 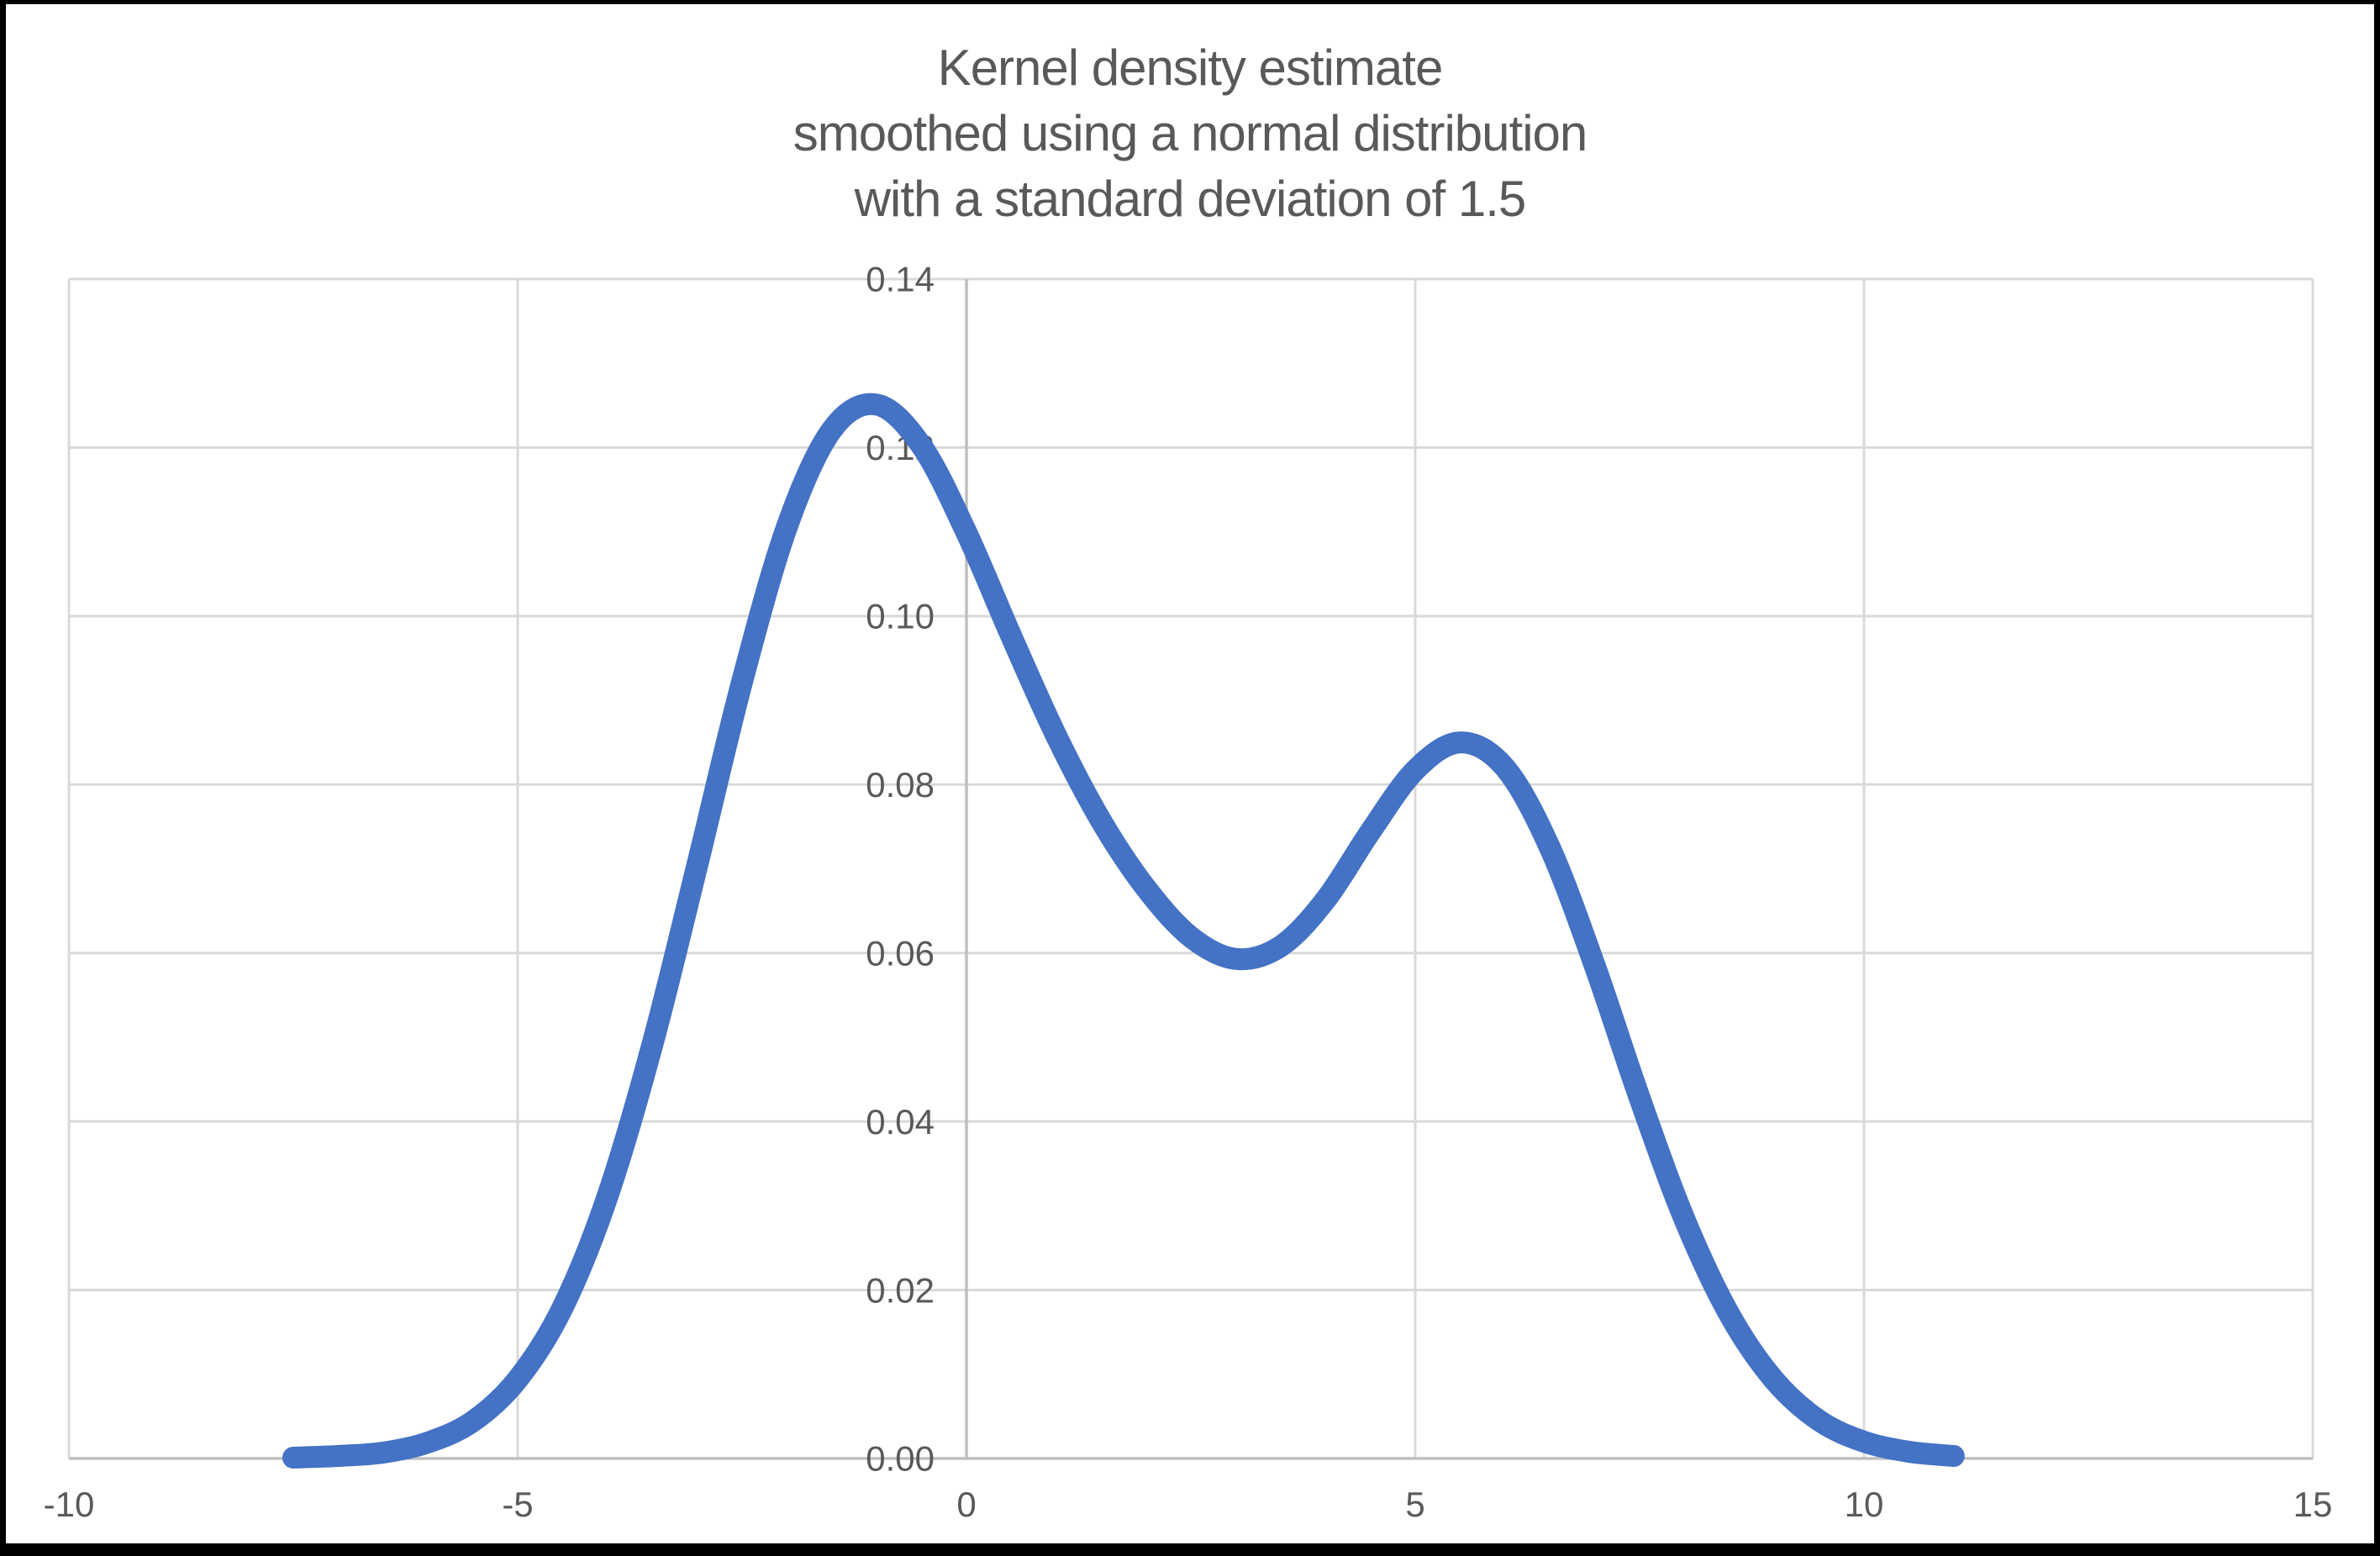 What do you see at coordinates (901, 1122) in the screenshot?
I see `y-tick-label: 0.04` at bounding box center [901, 1122].